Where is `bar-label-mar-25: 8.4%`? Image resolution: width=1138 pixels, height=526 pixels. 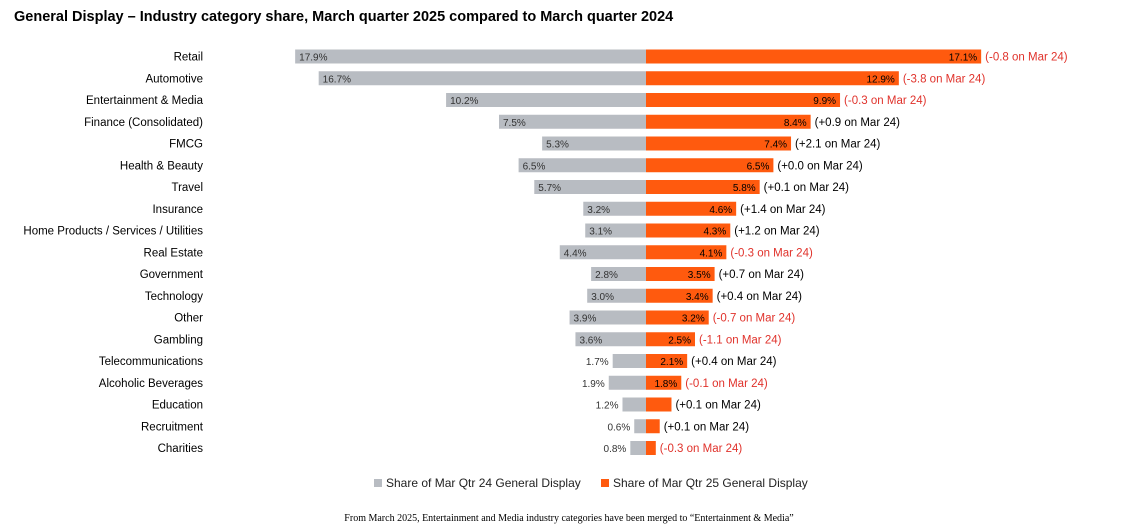
bar-label-mar-25: 8.4% is located at coordinates (795, 123).